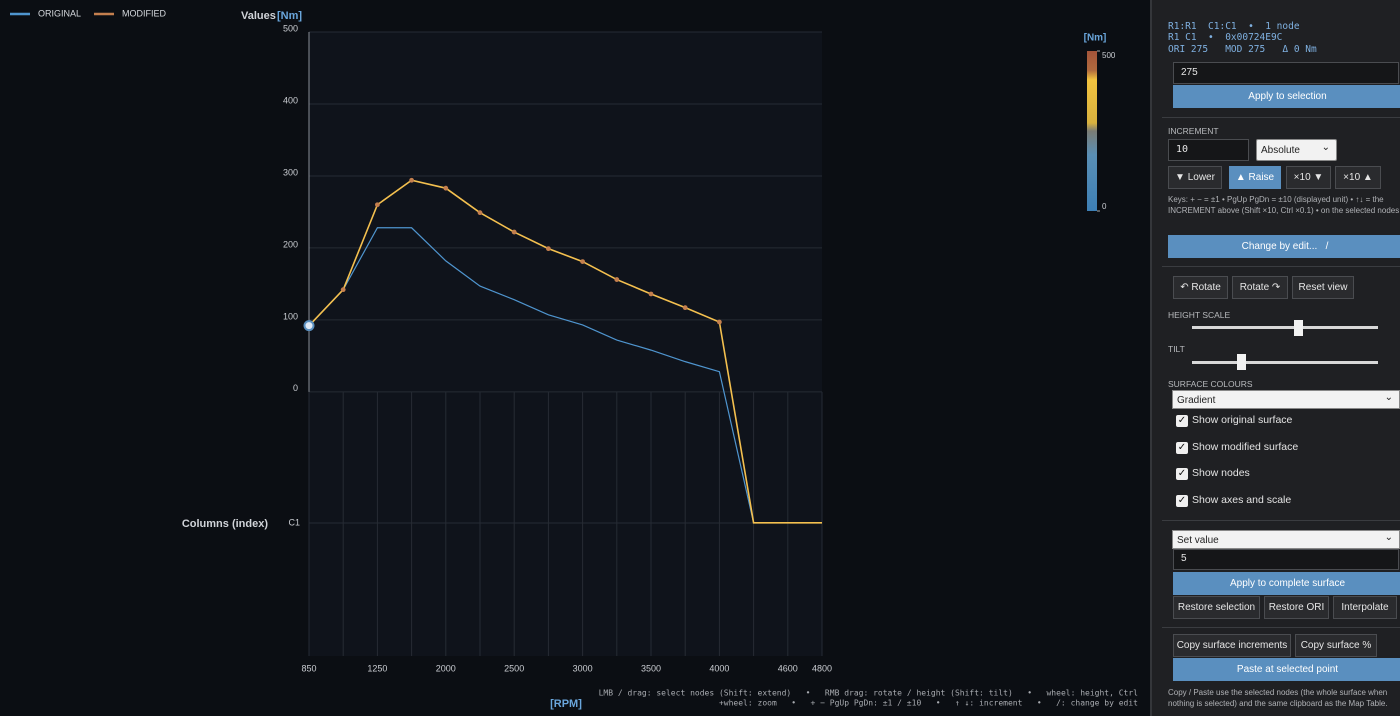  I want to click on rotate-left-button: ↶ Rotate, so click(1200, 287).